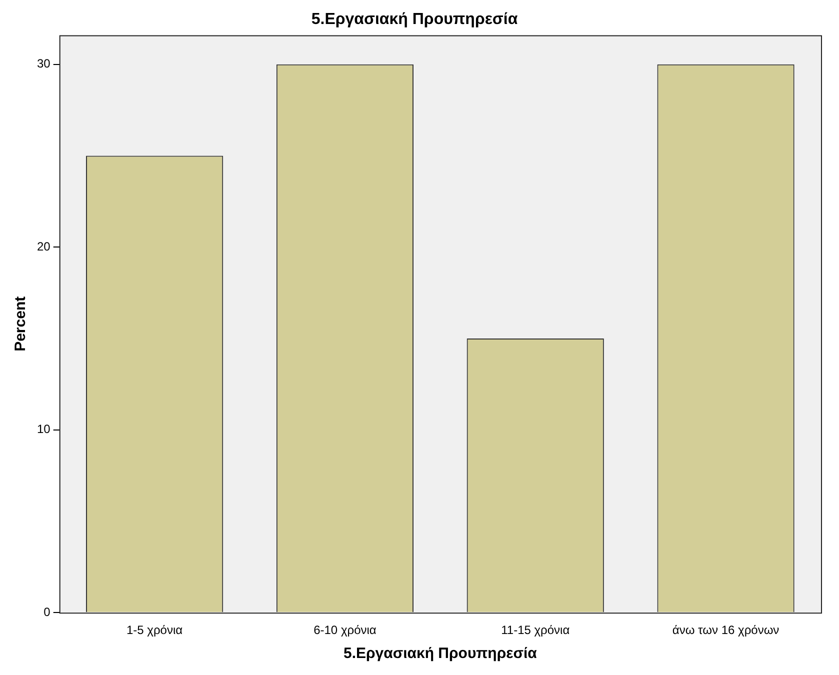 This screenshot has height=675, width=839. What do you see at coordinates (345, 630) in the screenshot?
I see `x-tick-label: 6-10 χρόνια` at bounding box center [345, 630].